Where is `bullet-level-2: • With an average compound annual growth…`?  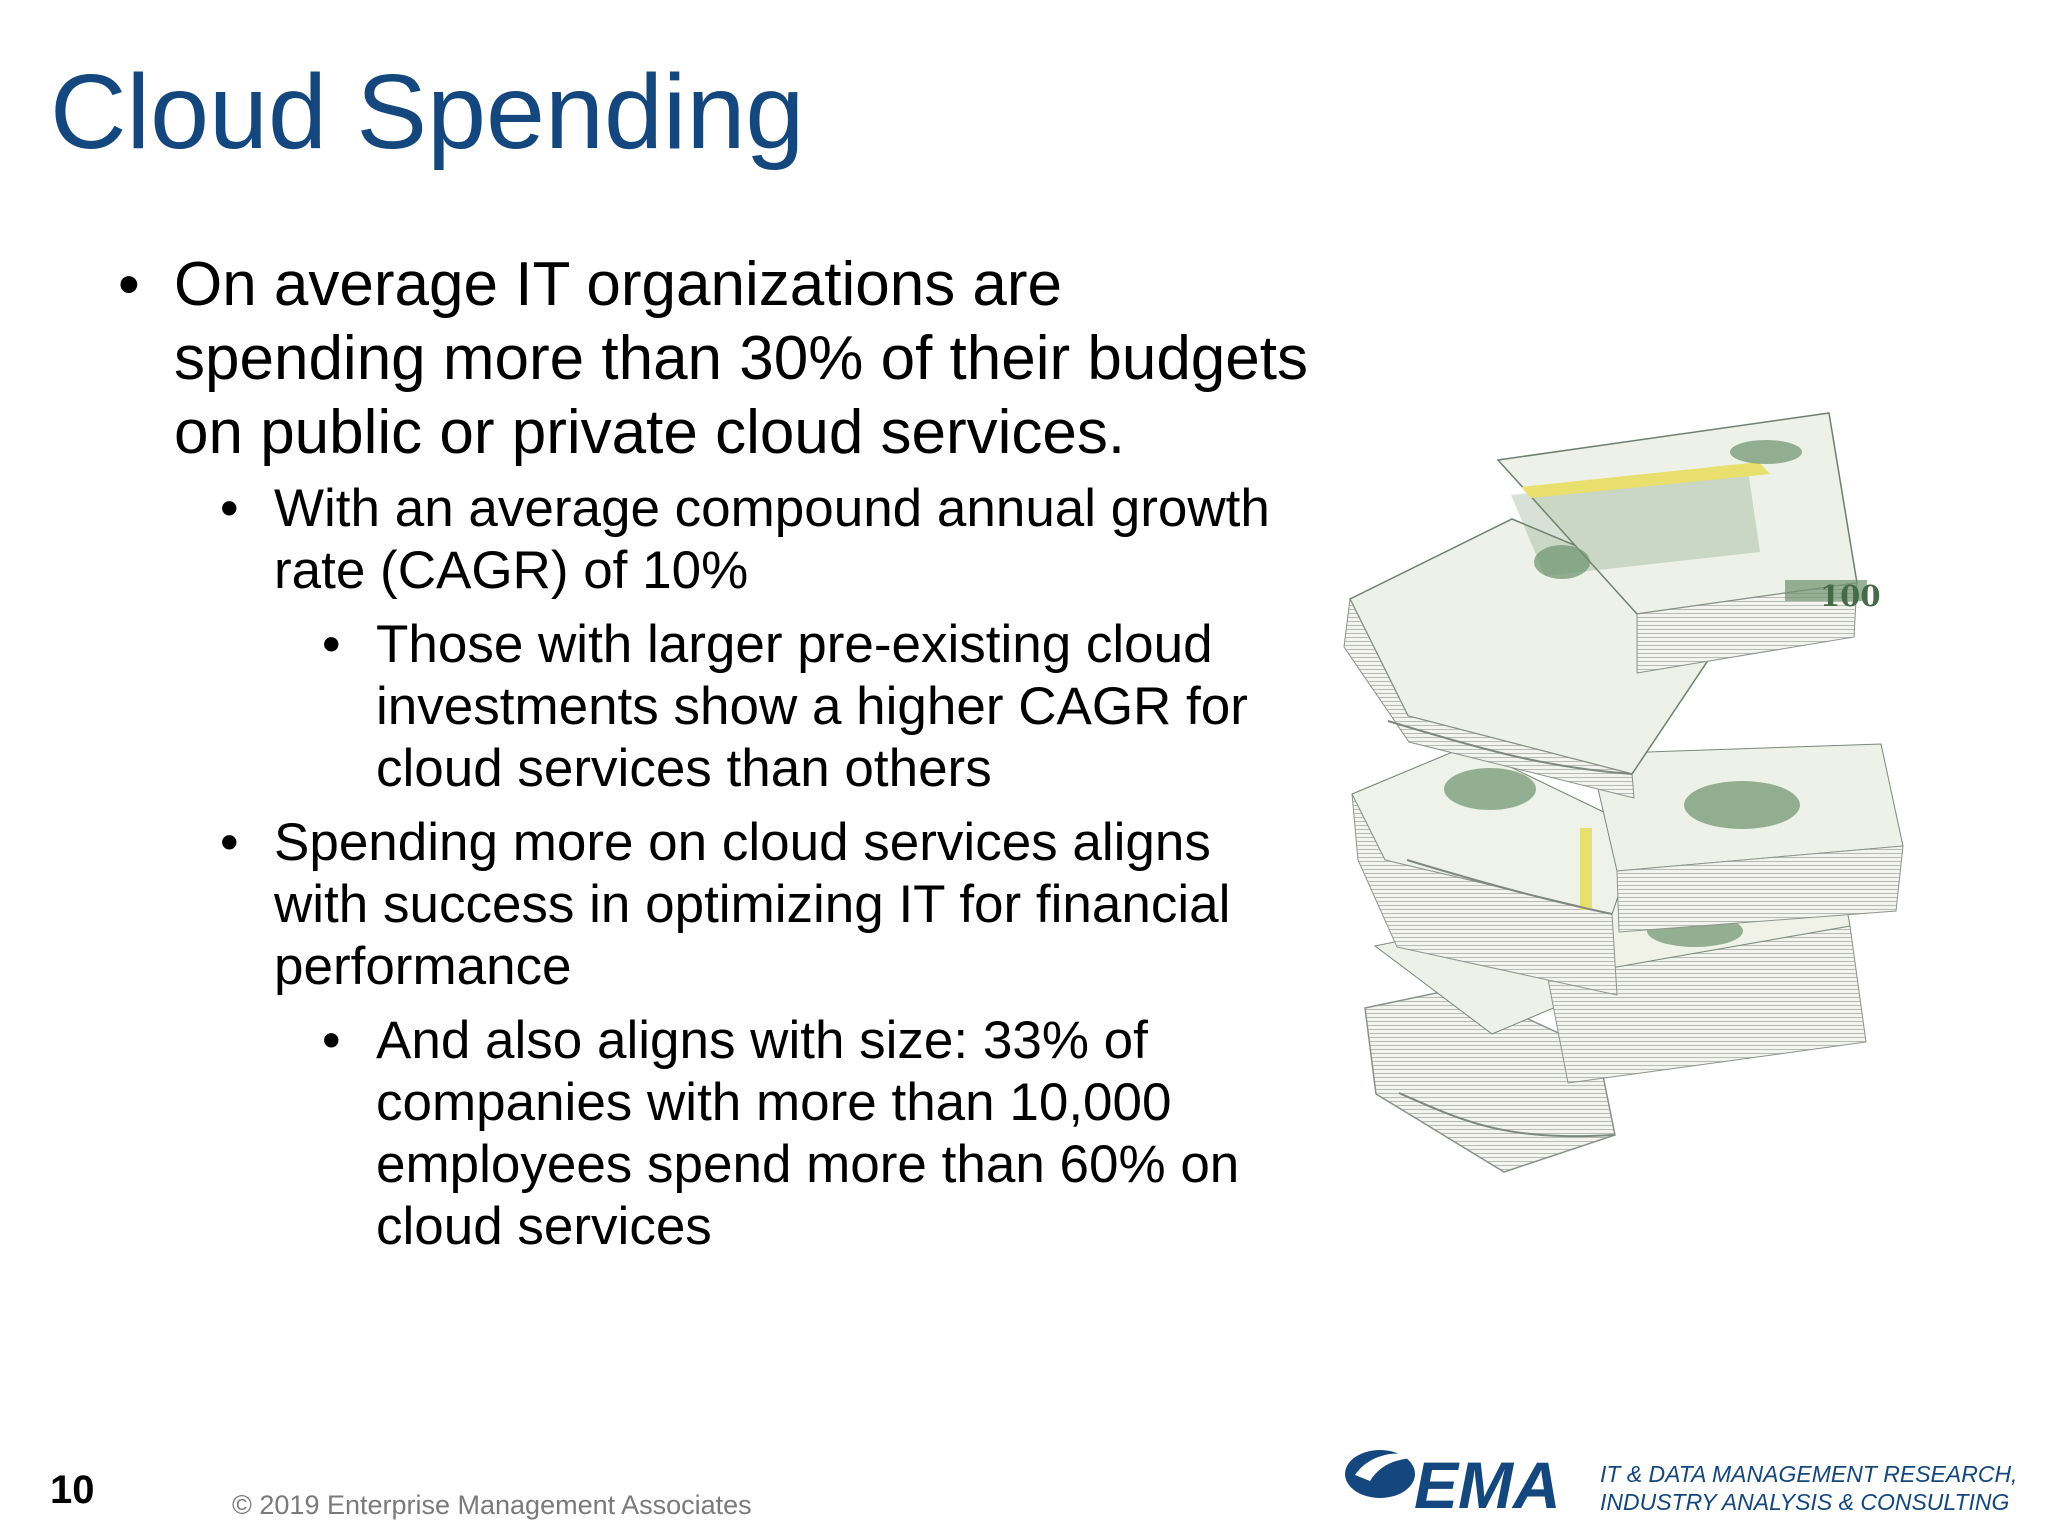 bullet-level-2: • With an average compound annual growth… is located at coordinates (769, 540).